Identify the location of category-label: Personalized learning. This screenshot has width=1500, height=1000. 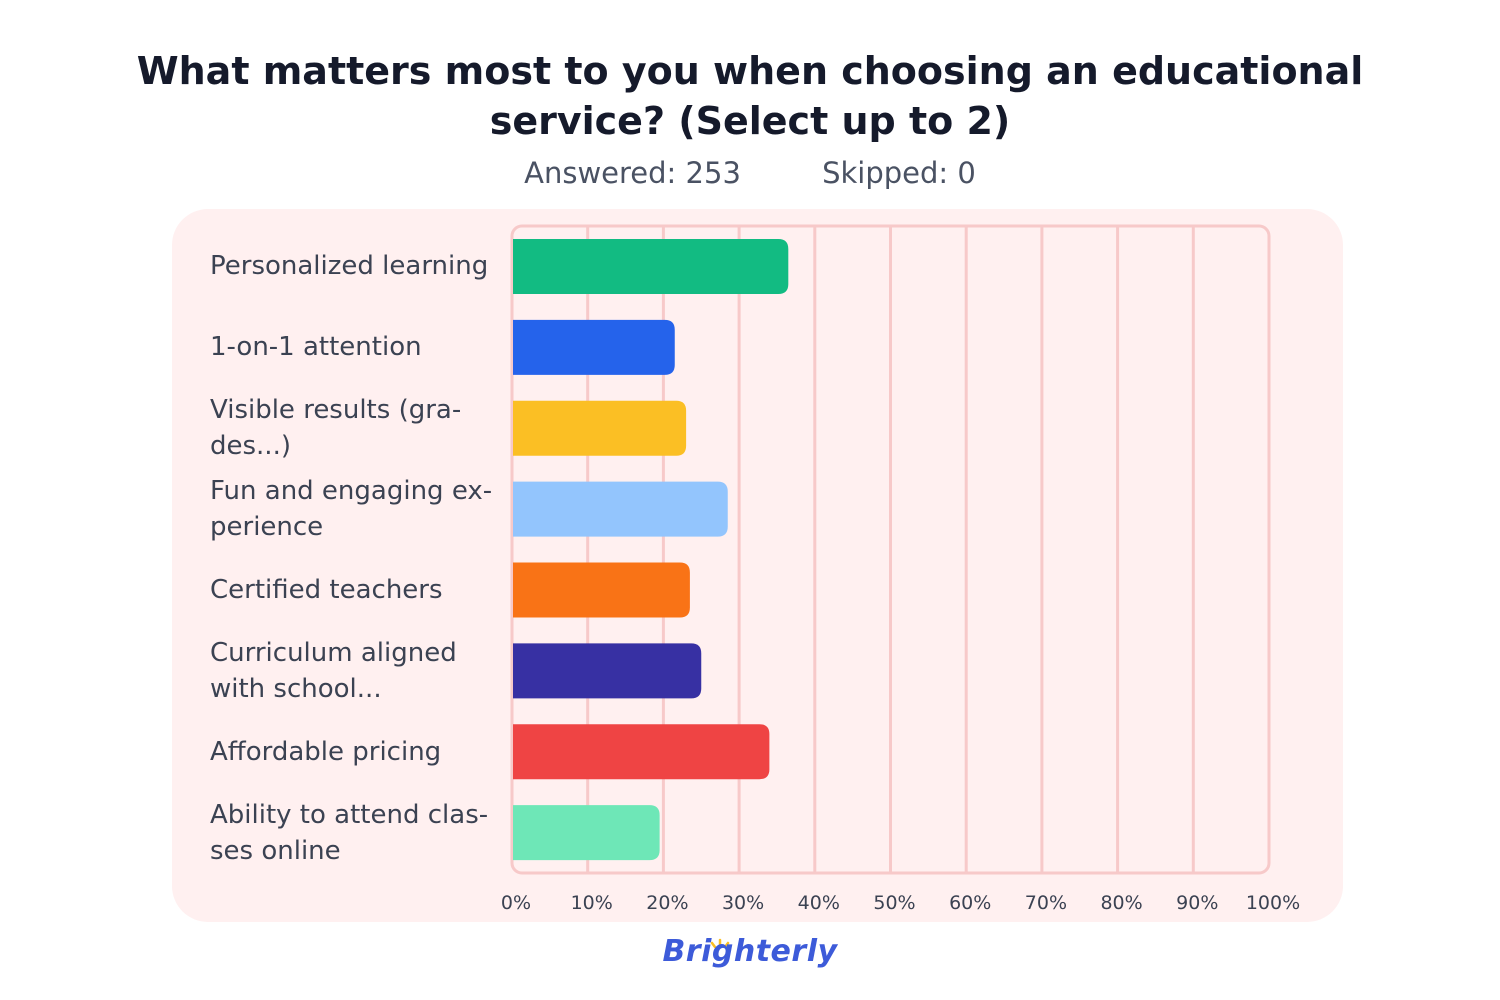
(357, 266).